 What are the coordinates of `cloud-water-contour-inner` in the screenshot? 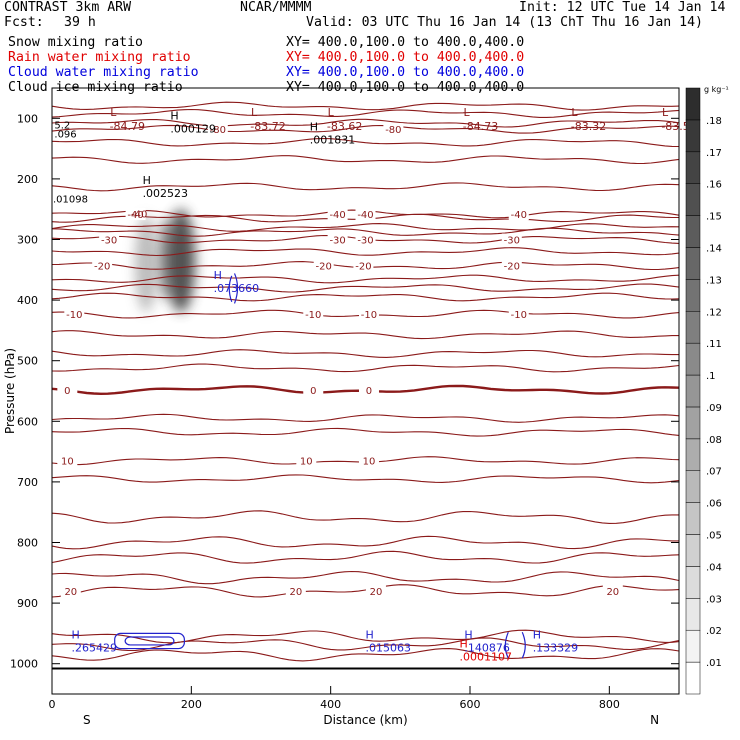 It's located at (149, 641).